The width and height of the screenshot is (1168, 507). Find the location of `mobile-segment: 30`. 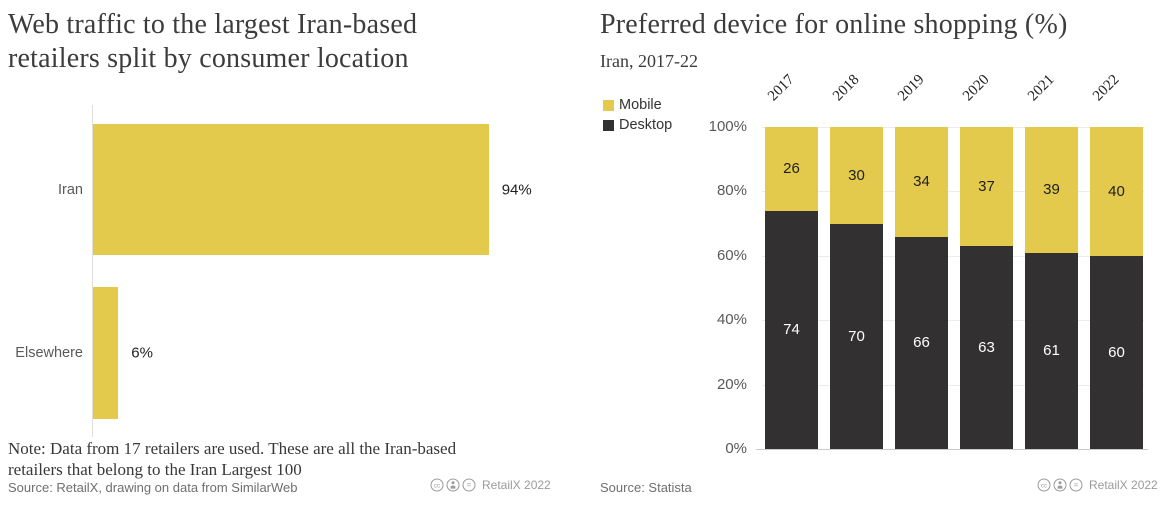

mobile-segment: 30 is located at coordinates (856, 175).